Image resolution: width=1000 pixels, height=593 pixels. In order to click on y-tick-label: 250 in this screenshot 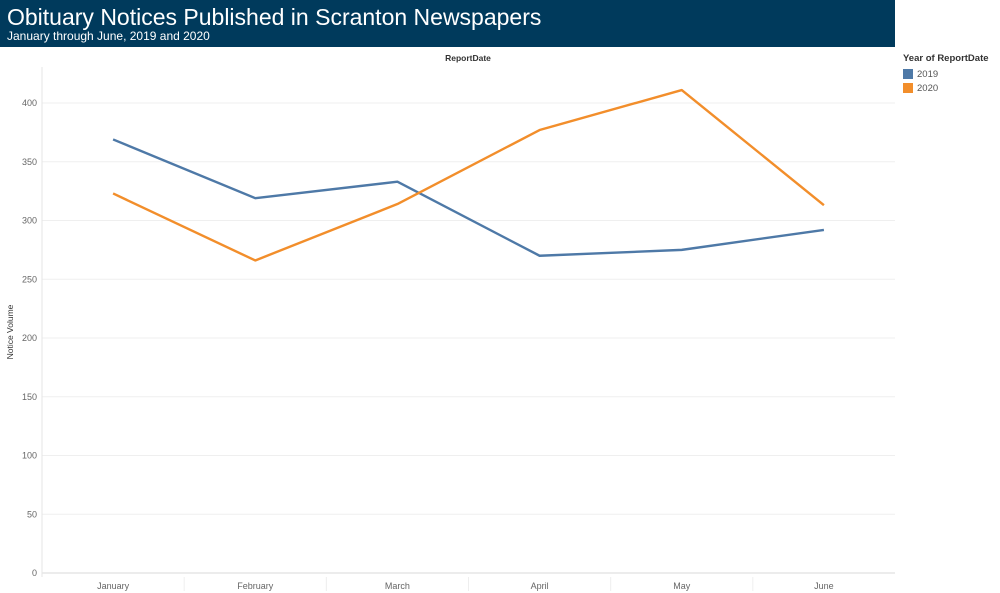, I will do `click(29, 279)`.